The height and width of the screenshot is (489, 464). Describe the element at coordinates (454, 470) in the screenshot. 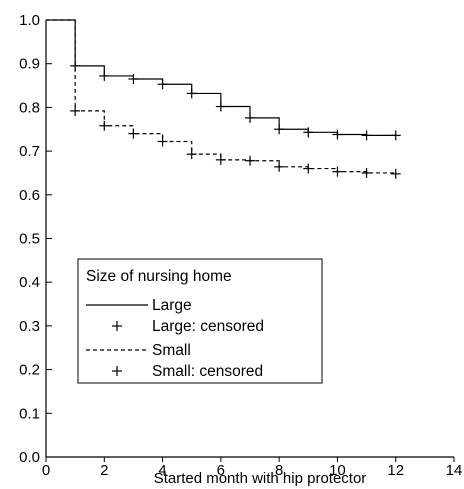

I see `x-tick-label: 14` at that location.